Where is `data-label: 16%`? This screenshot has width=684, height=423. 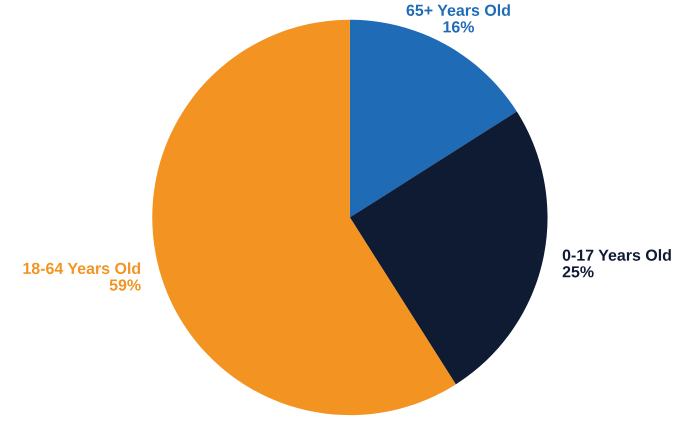 data-label: 16% is located at coordinates (458, 27).